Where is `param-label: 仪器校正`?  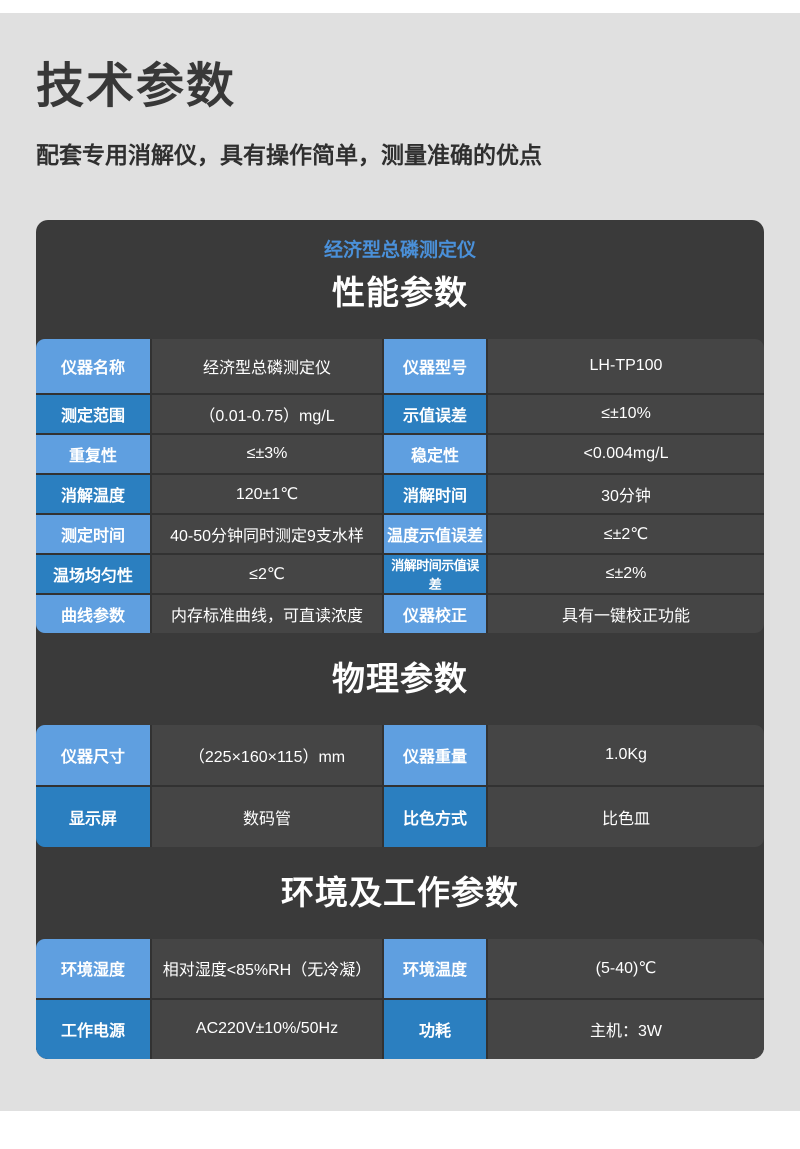 param-label: 仪器校正 is located at coordinates (435, 613).